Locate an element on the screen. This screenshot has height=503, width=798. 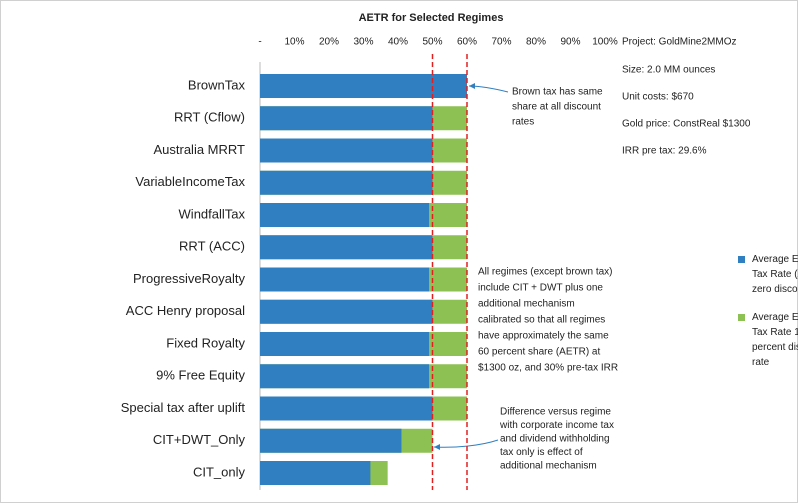
x-tick-label: 20% is located at coordinates (329, 42).